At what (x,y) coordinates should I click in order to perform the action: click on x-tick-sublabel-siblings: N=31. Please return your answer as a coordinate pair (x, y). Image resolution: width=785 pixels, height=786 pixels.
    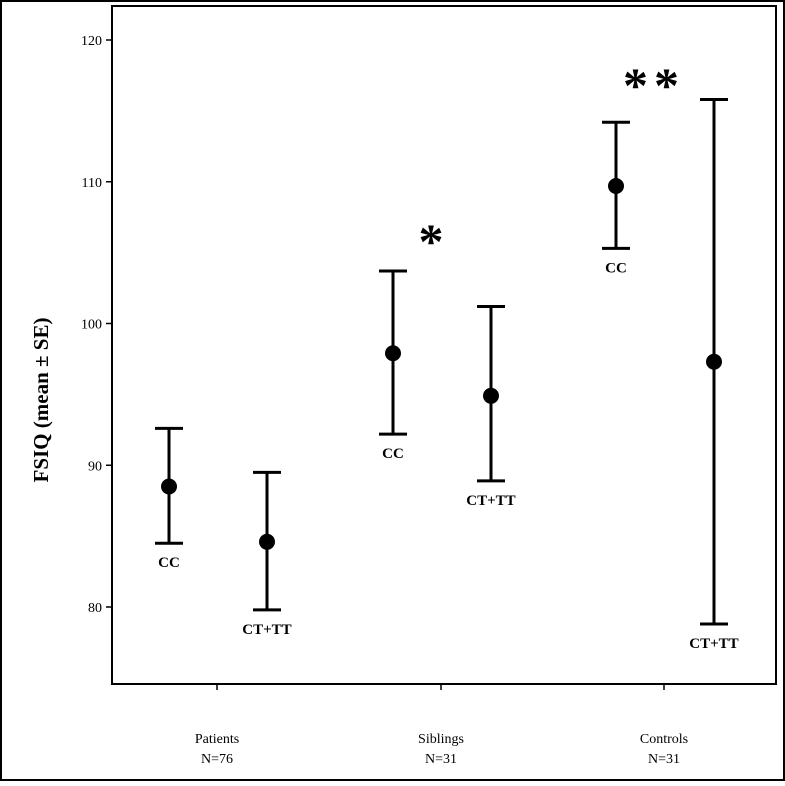
    Looking at the image, I should click on (441, 759).